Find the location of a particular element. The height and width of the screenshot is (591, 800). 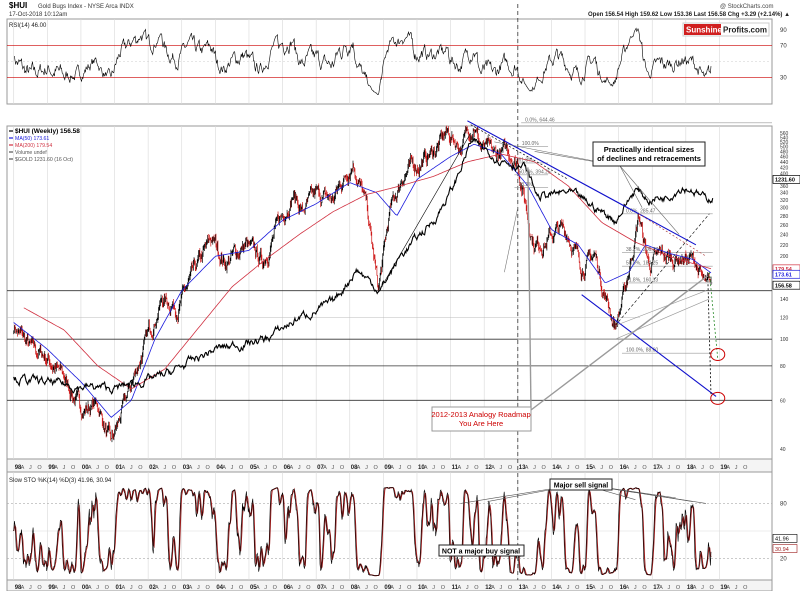

rsi-panel is located at coordinates (389, 61).